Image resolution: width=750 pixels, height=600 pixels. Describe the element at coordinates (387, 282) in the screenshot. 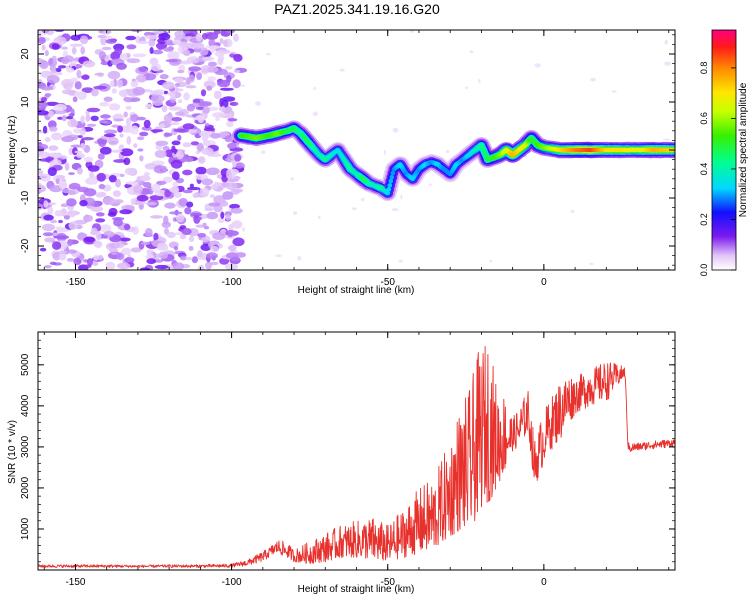

I see `x-tick-label: -50` at that location.